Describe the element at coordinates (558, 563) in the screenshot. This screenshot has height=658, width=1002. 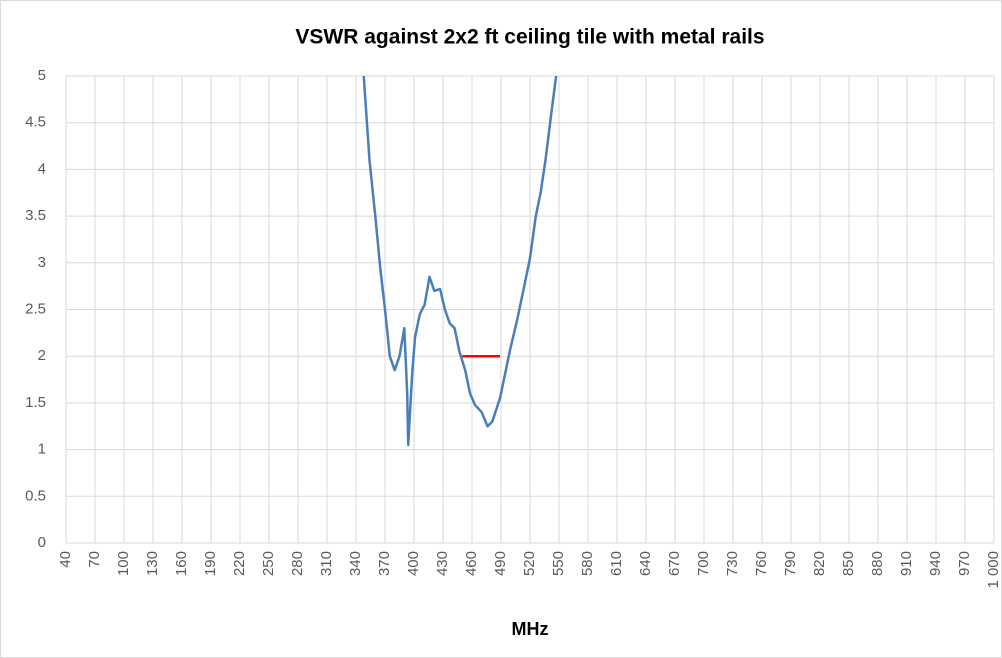
I see `x-tick-label: 550` at that location.